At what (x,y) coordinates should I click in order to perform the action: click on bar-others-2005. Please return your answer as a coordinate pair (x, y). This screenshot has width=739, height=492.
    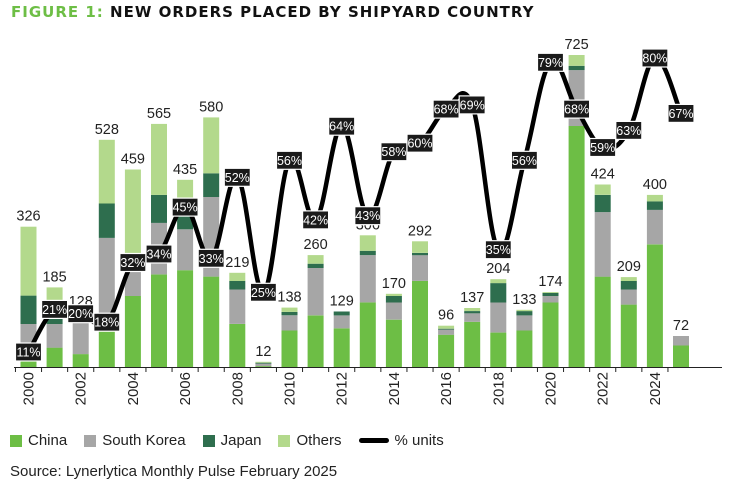
    Looking at the image, I should click on (159, 159).